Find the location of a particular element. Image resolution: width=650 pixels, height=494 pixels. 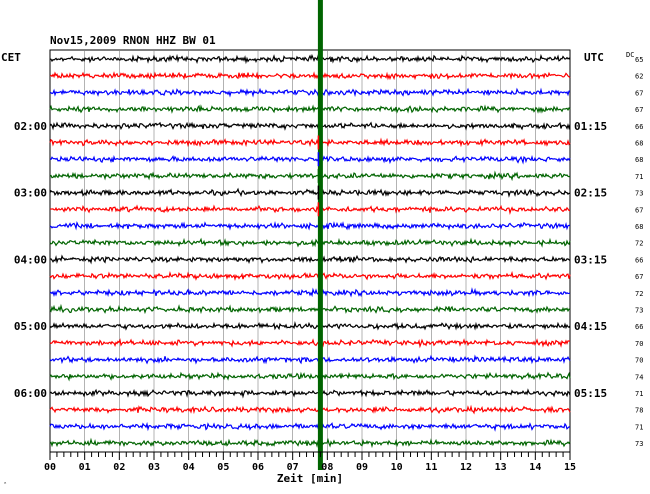

dc-value: 65 is located at coordinates (639, 60).